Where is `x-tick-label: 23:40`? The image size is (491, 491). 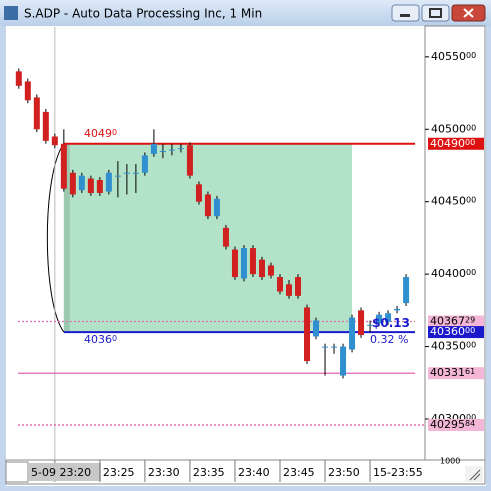
x-tick-label: 23:40 is located at coordinates (254, 472).